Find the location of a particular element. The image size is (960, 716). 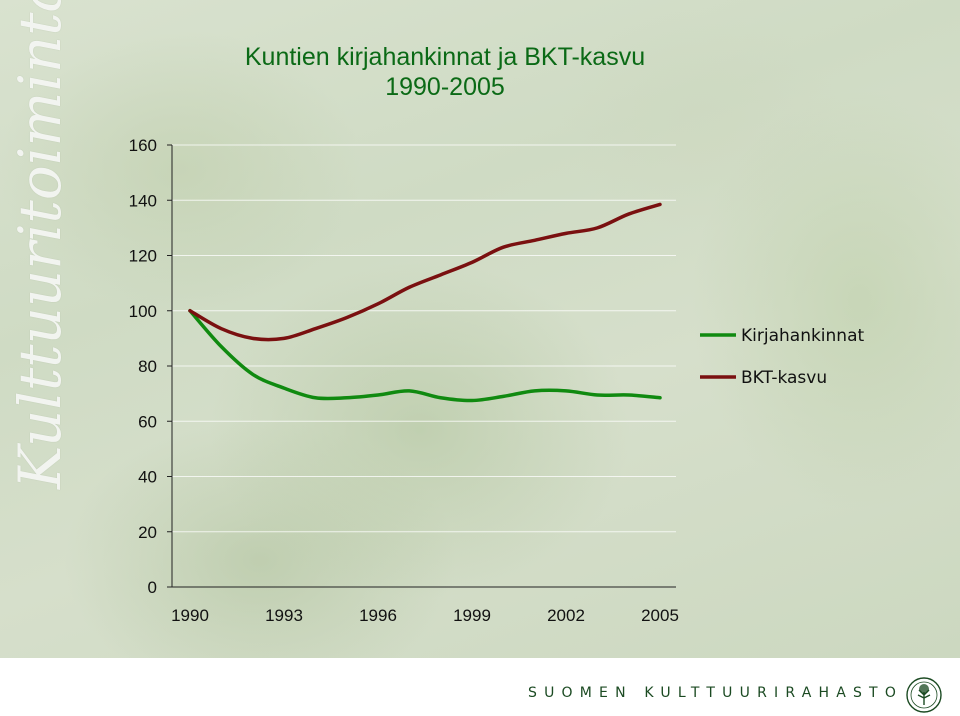

footer-bar: SUOMEN KULTTUURIRAHASTO is located at coordinates (480, 687).